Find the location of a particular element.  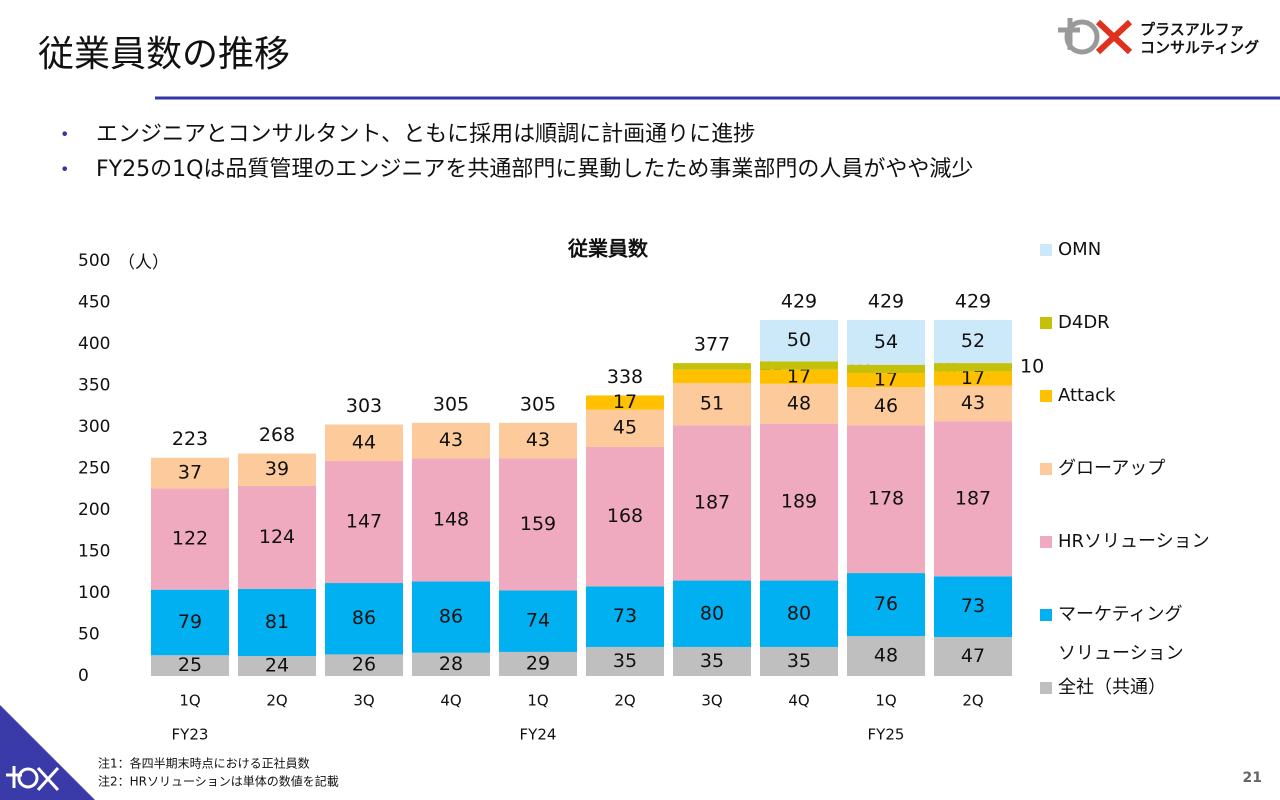

data-label: 178 is located at coordinates (886, 499).